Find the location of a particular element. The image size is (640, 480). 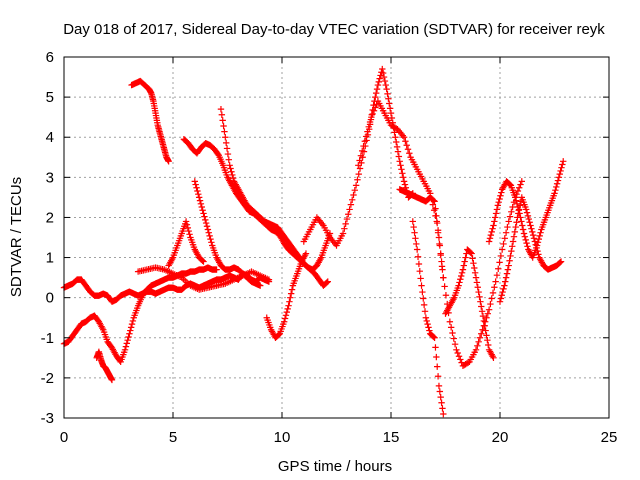

y-tick-label: -3 is located at coordinates (47, 418).